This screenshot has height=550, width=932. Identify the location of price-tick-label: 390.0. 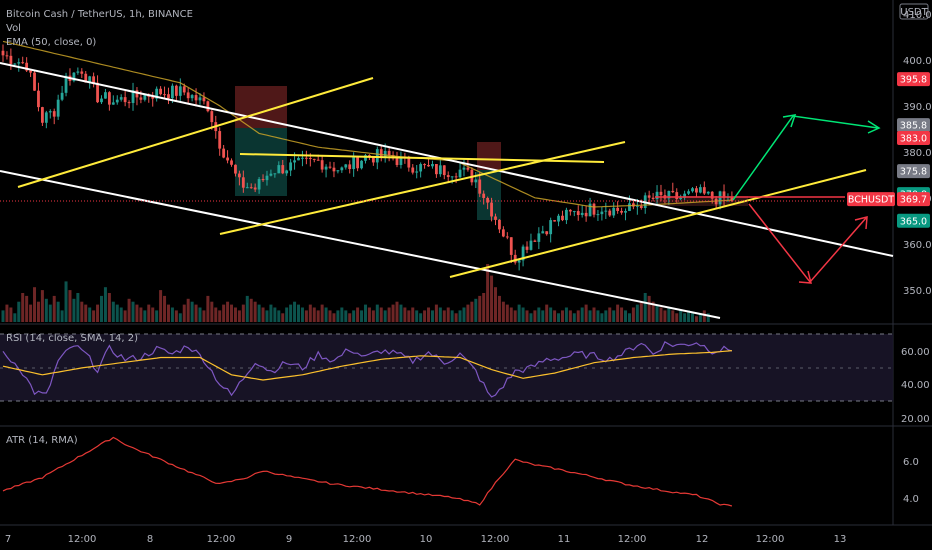
(917, 107).